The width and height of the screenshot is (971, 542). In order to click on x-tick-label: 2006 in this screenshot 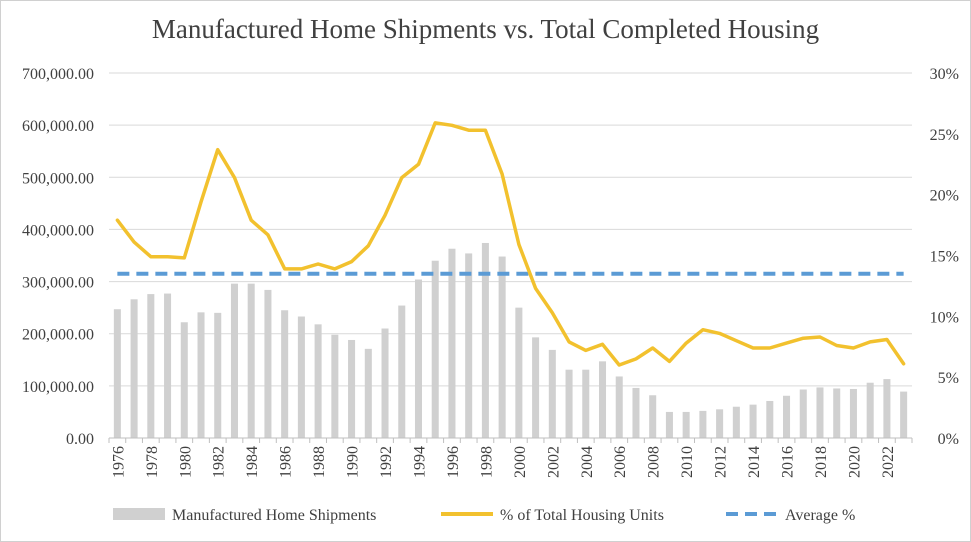, I will do `click(620, 462)`.